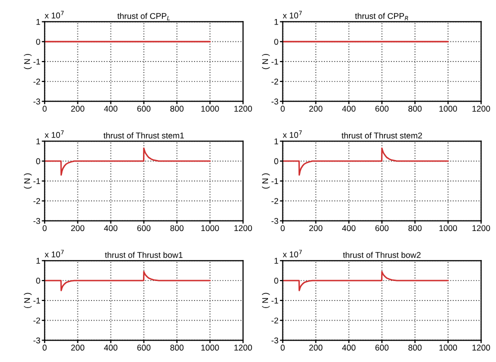 This screenshot has height=362, width=496. I want to click on chart-title: thrust of Thrust stem1, so click(144, 135).